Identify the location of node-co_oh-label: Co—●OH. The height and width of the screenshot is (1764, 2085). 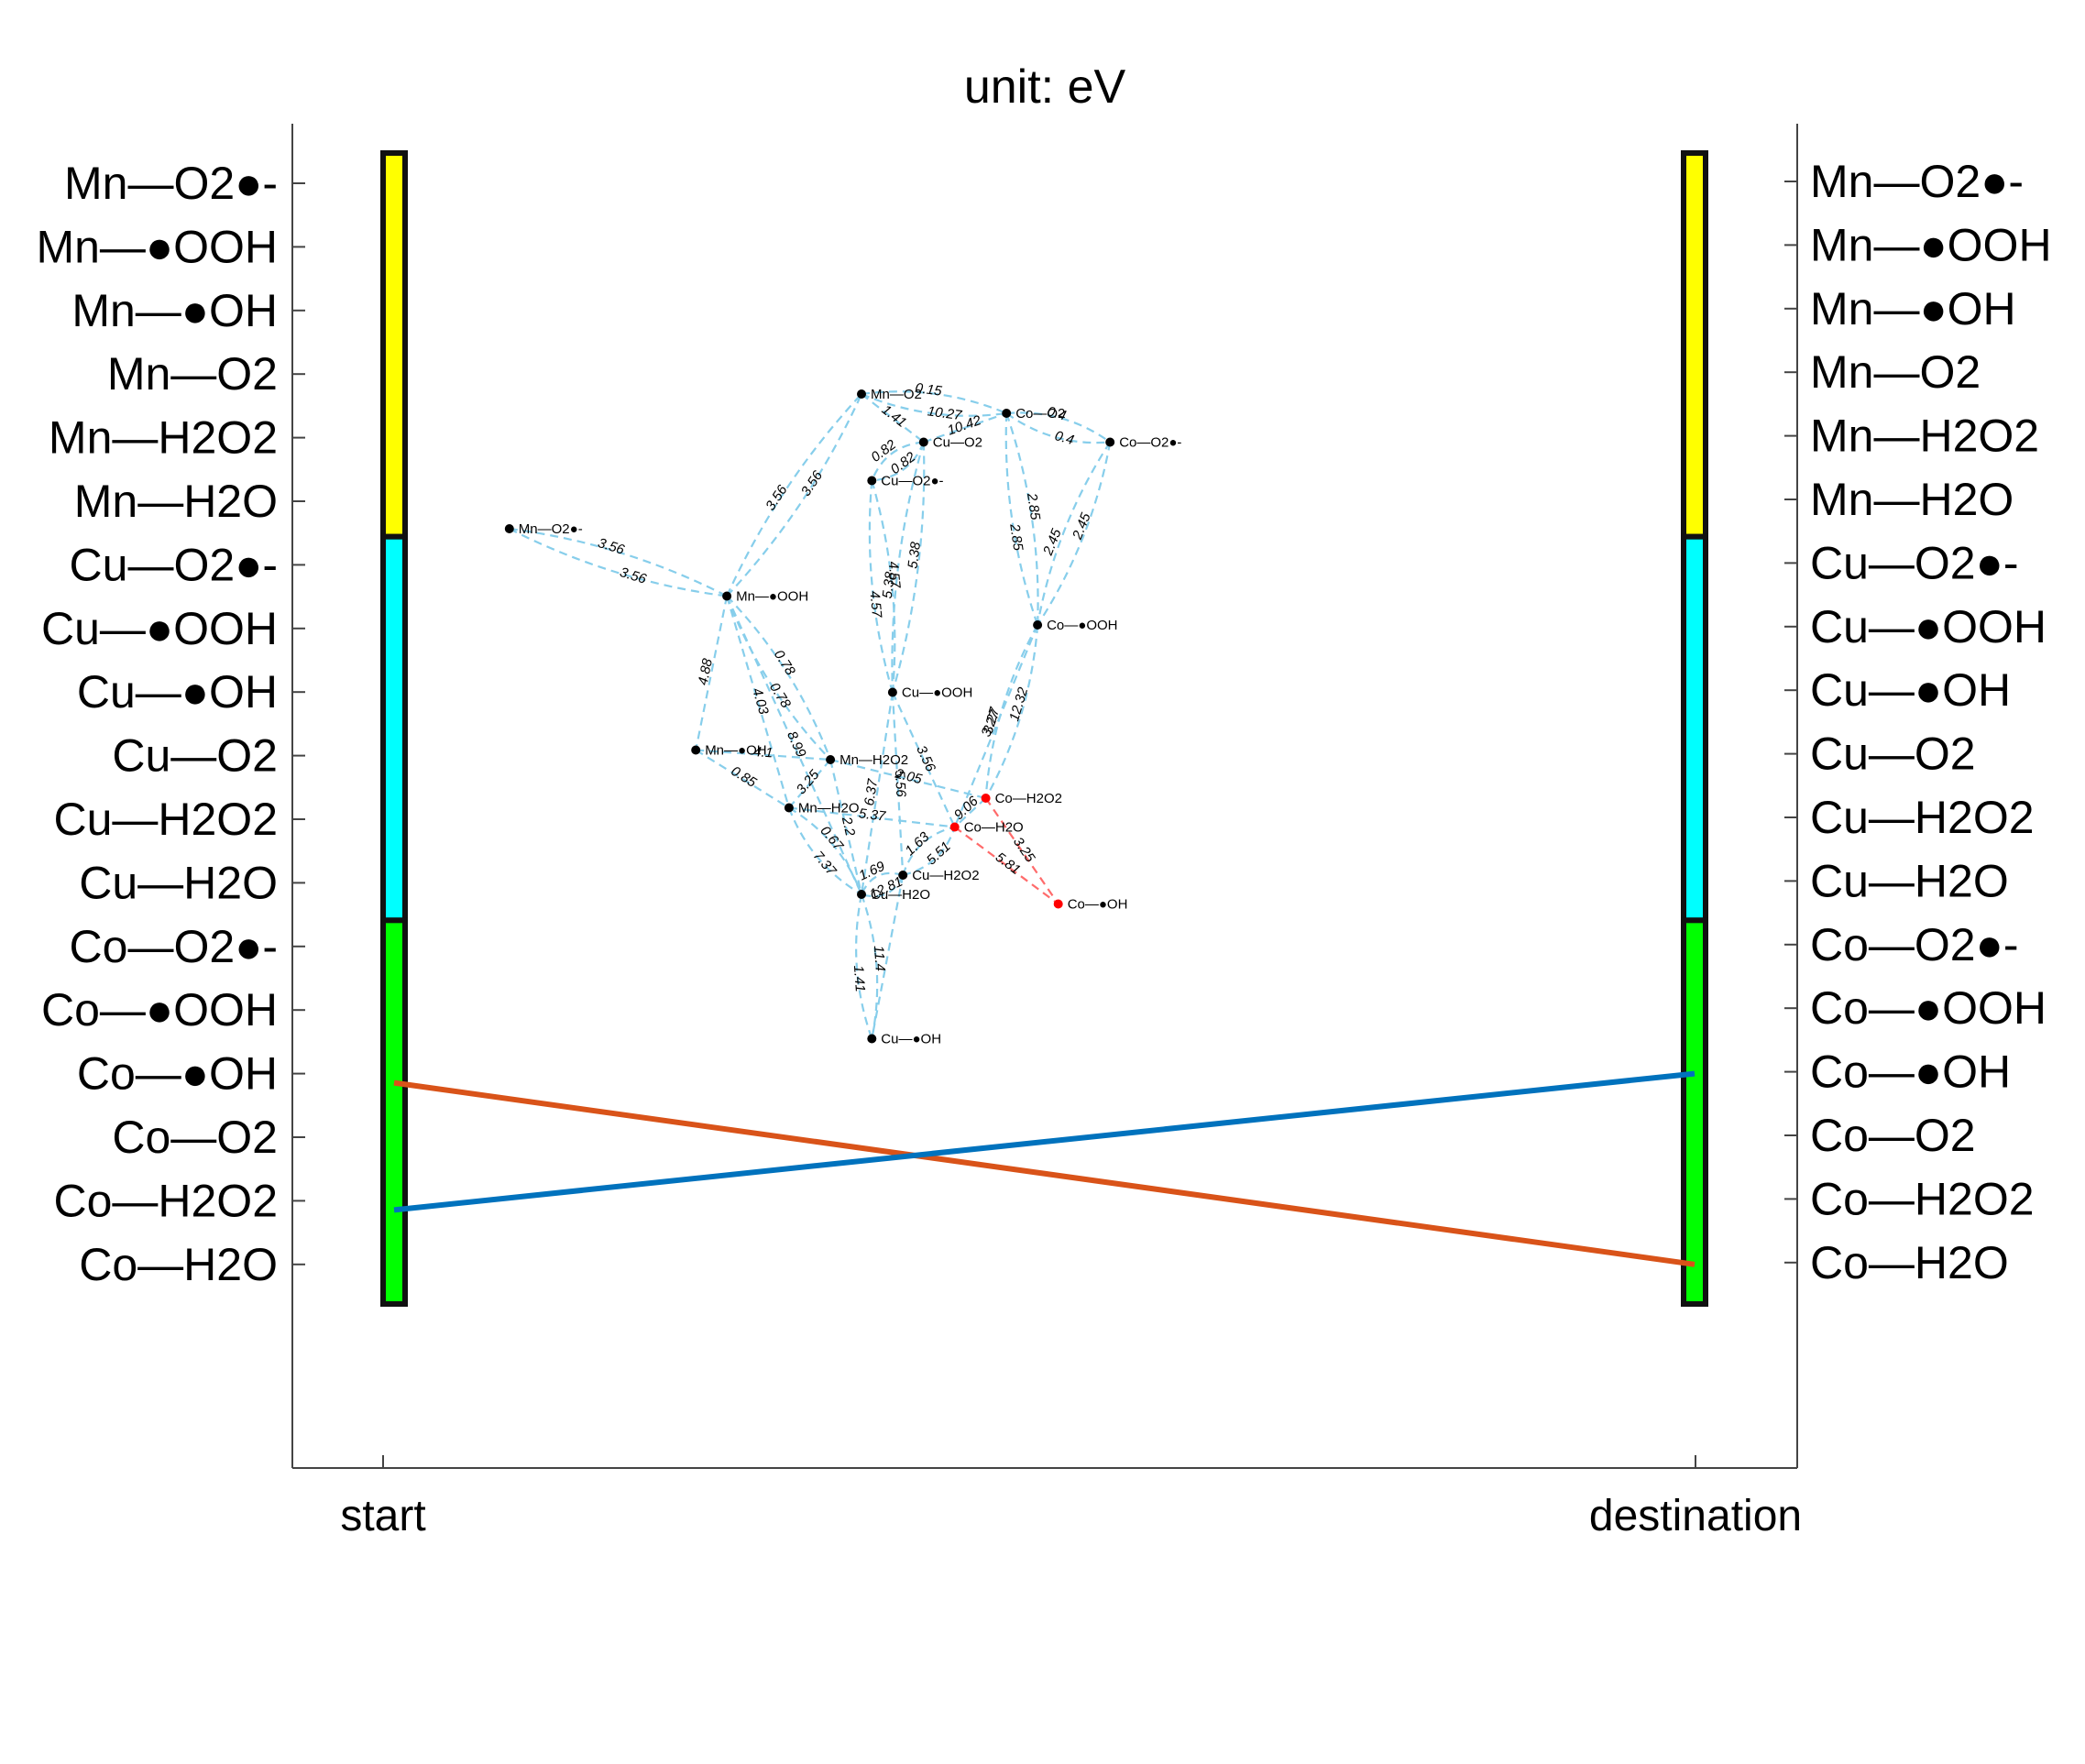
(1098, 905).